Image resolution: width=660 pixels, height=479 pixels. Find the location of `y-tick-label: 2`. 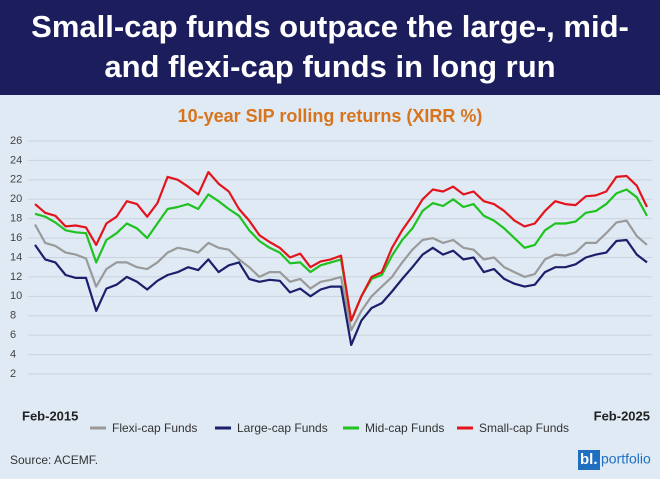

y-tick-label: 2 is located at coordinates (13, 374).